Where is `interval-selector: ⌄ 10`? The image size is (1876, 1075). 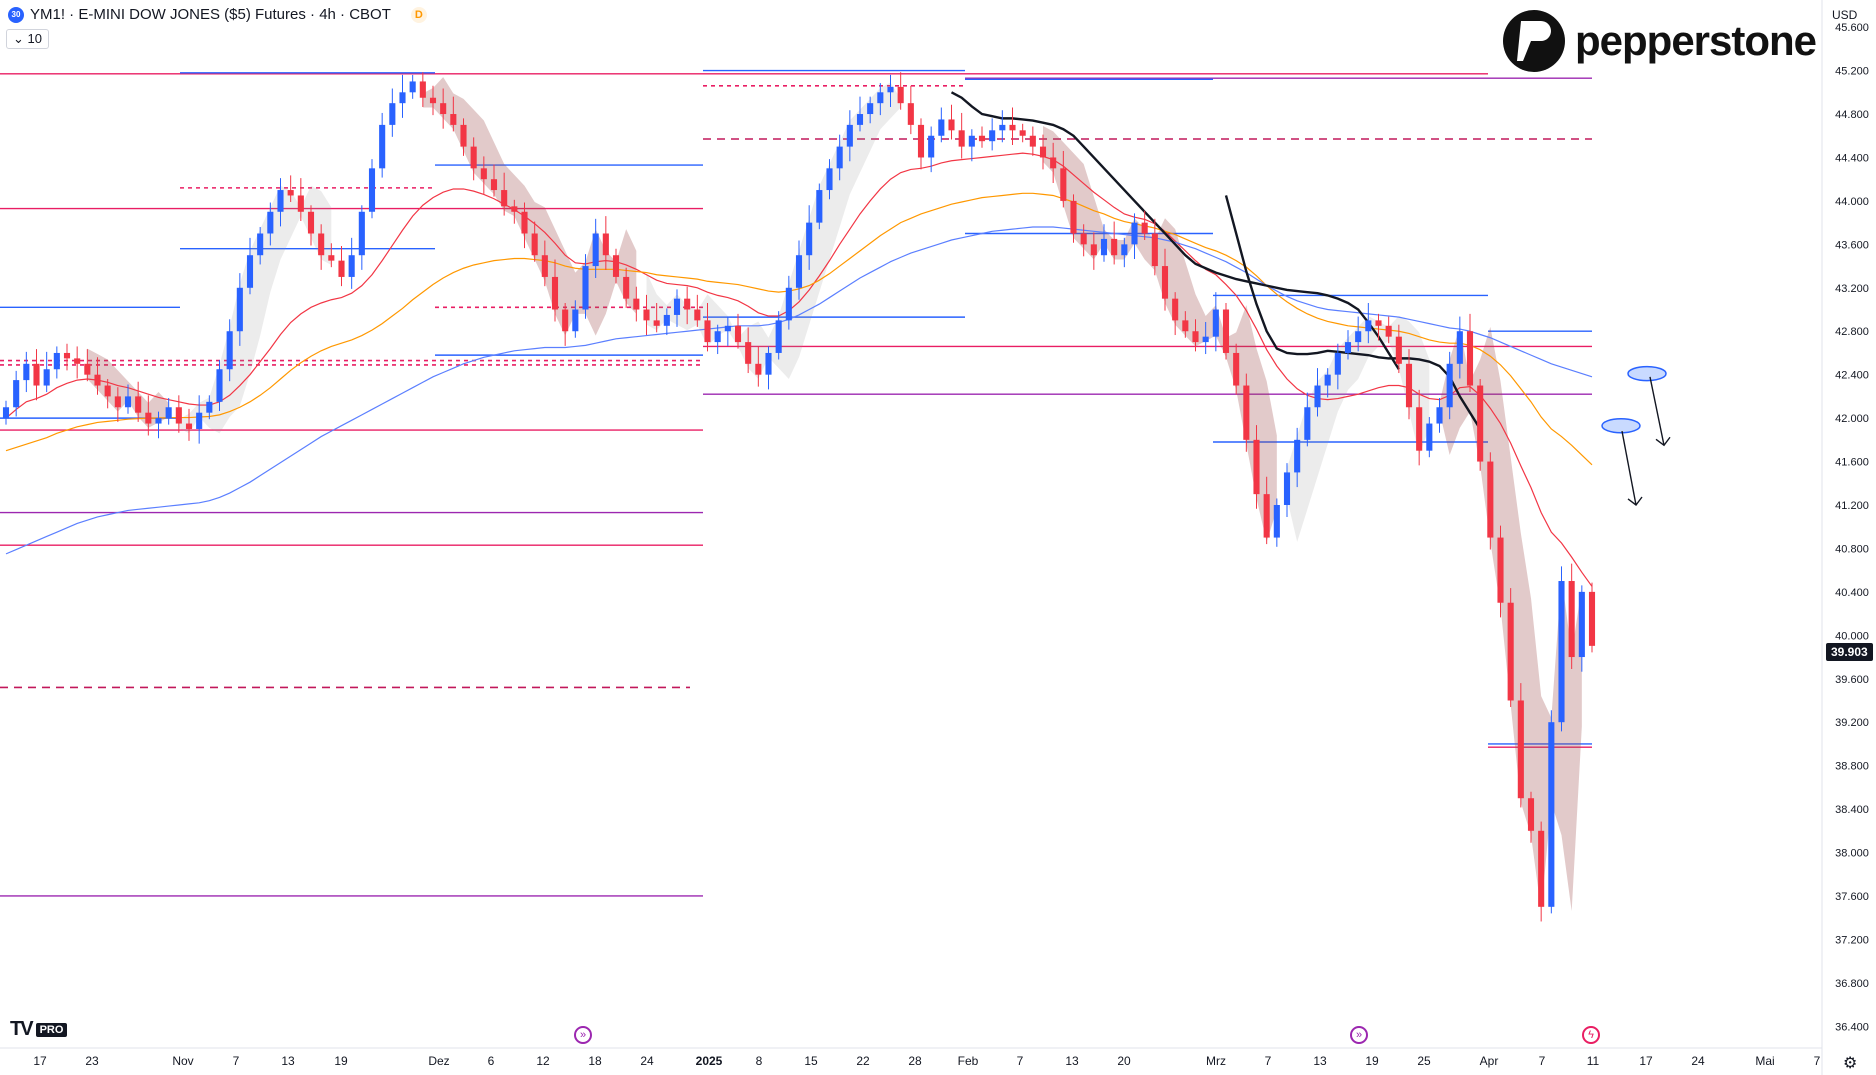 interval-selector: ⌄ 10 is located at coordinates (27, 39).